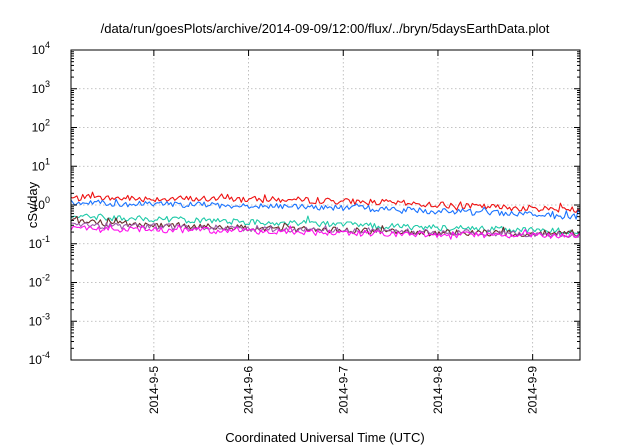 This screenshot has height=448, width=640. What do you see at coordinates (533, 390) in the screenshot?
I see `x-tick-label: 2014-9-9` at bounding box center [533, 390].